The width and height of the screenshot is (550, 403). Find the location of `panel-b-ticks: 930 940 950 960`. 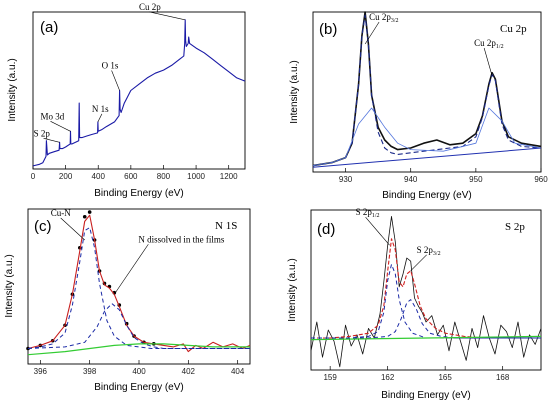

panel-b-ticks: 930 940 950 960 is located at coordinates (443, 176).